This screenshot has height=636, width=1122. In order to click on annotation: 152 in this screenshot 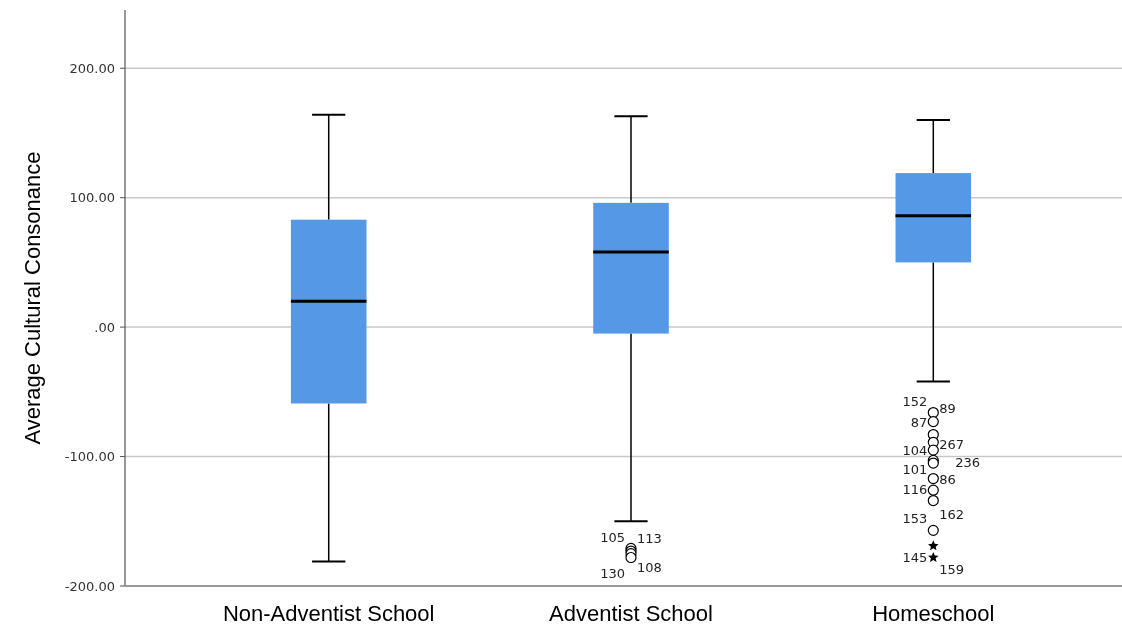, I will do `click(915, 402)`.